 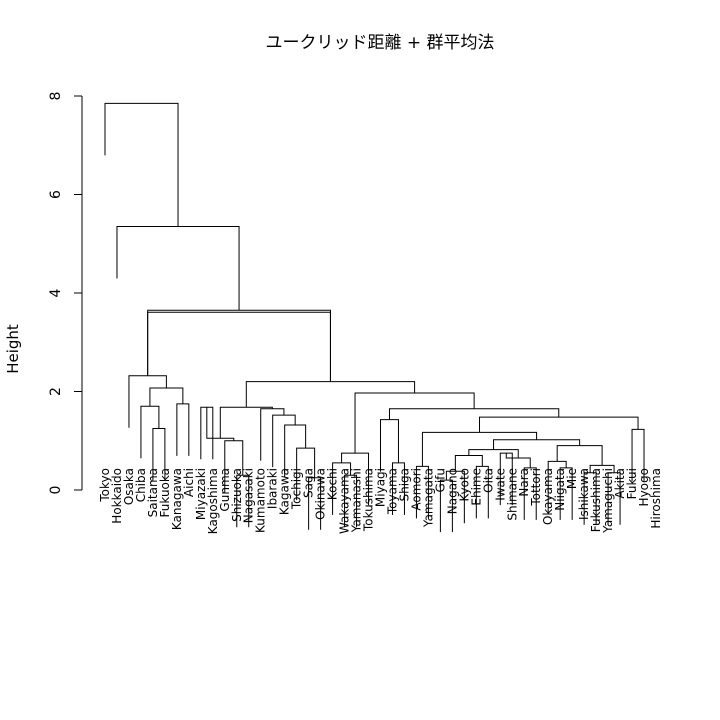 I want to click on leaf-label: Chiba, so click(x=141, y=485).